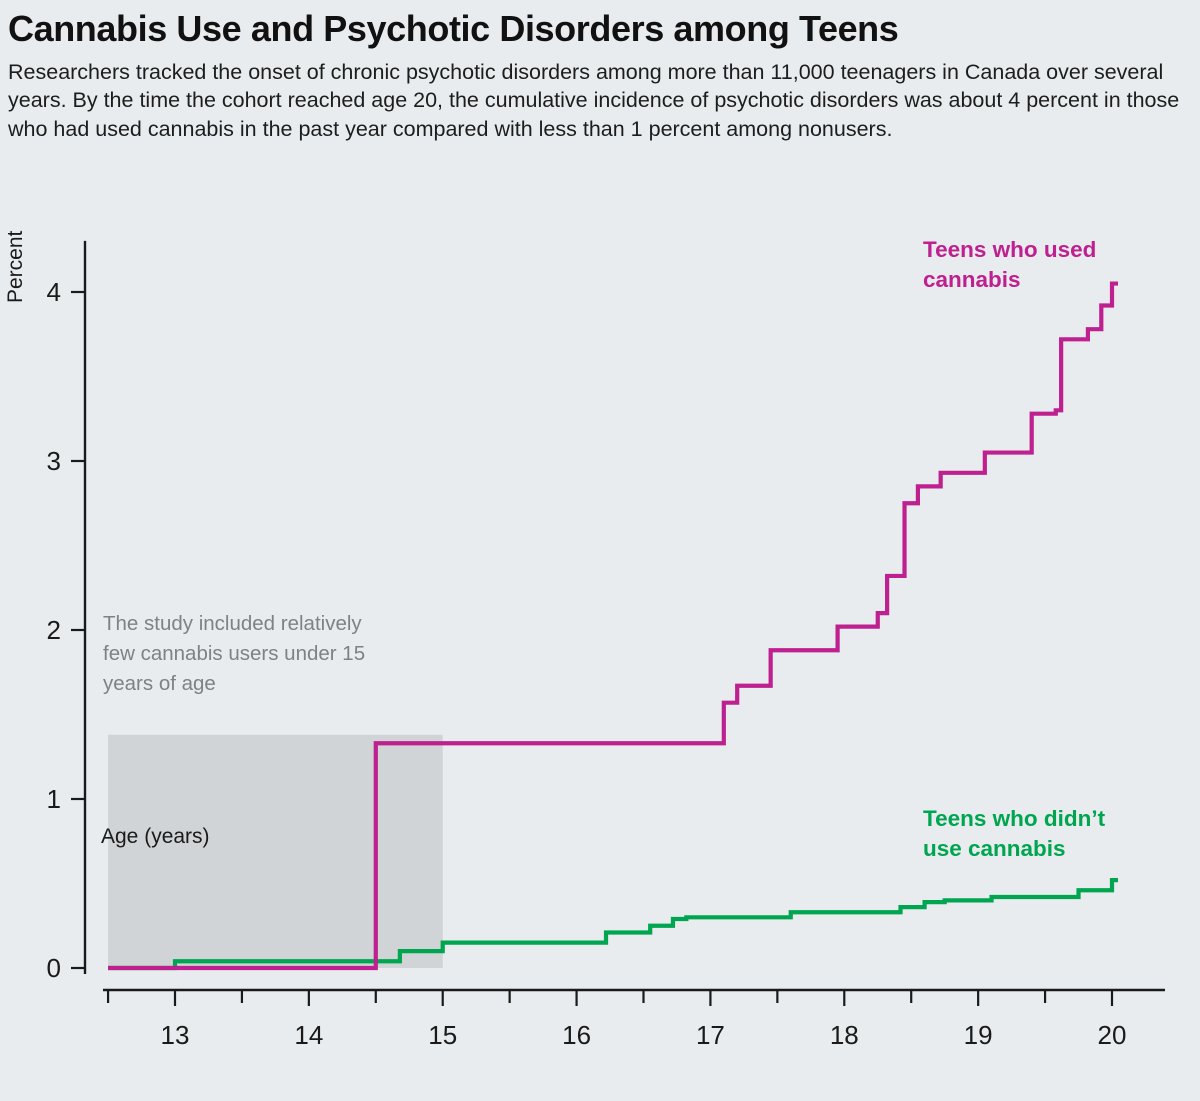 The height and width of the screenshot is (1101, 1200). Describe the element at coordinates (232, 623) in the screenshot. I see `annotation-note-line1: The study included relatively` at that location.